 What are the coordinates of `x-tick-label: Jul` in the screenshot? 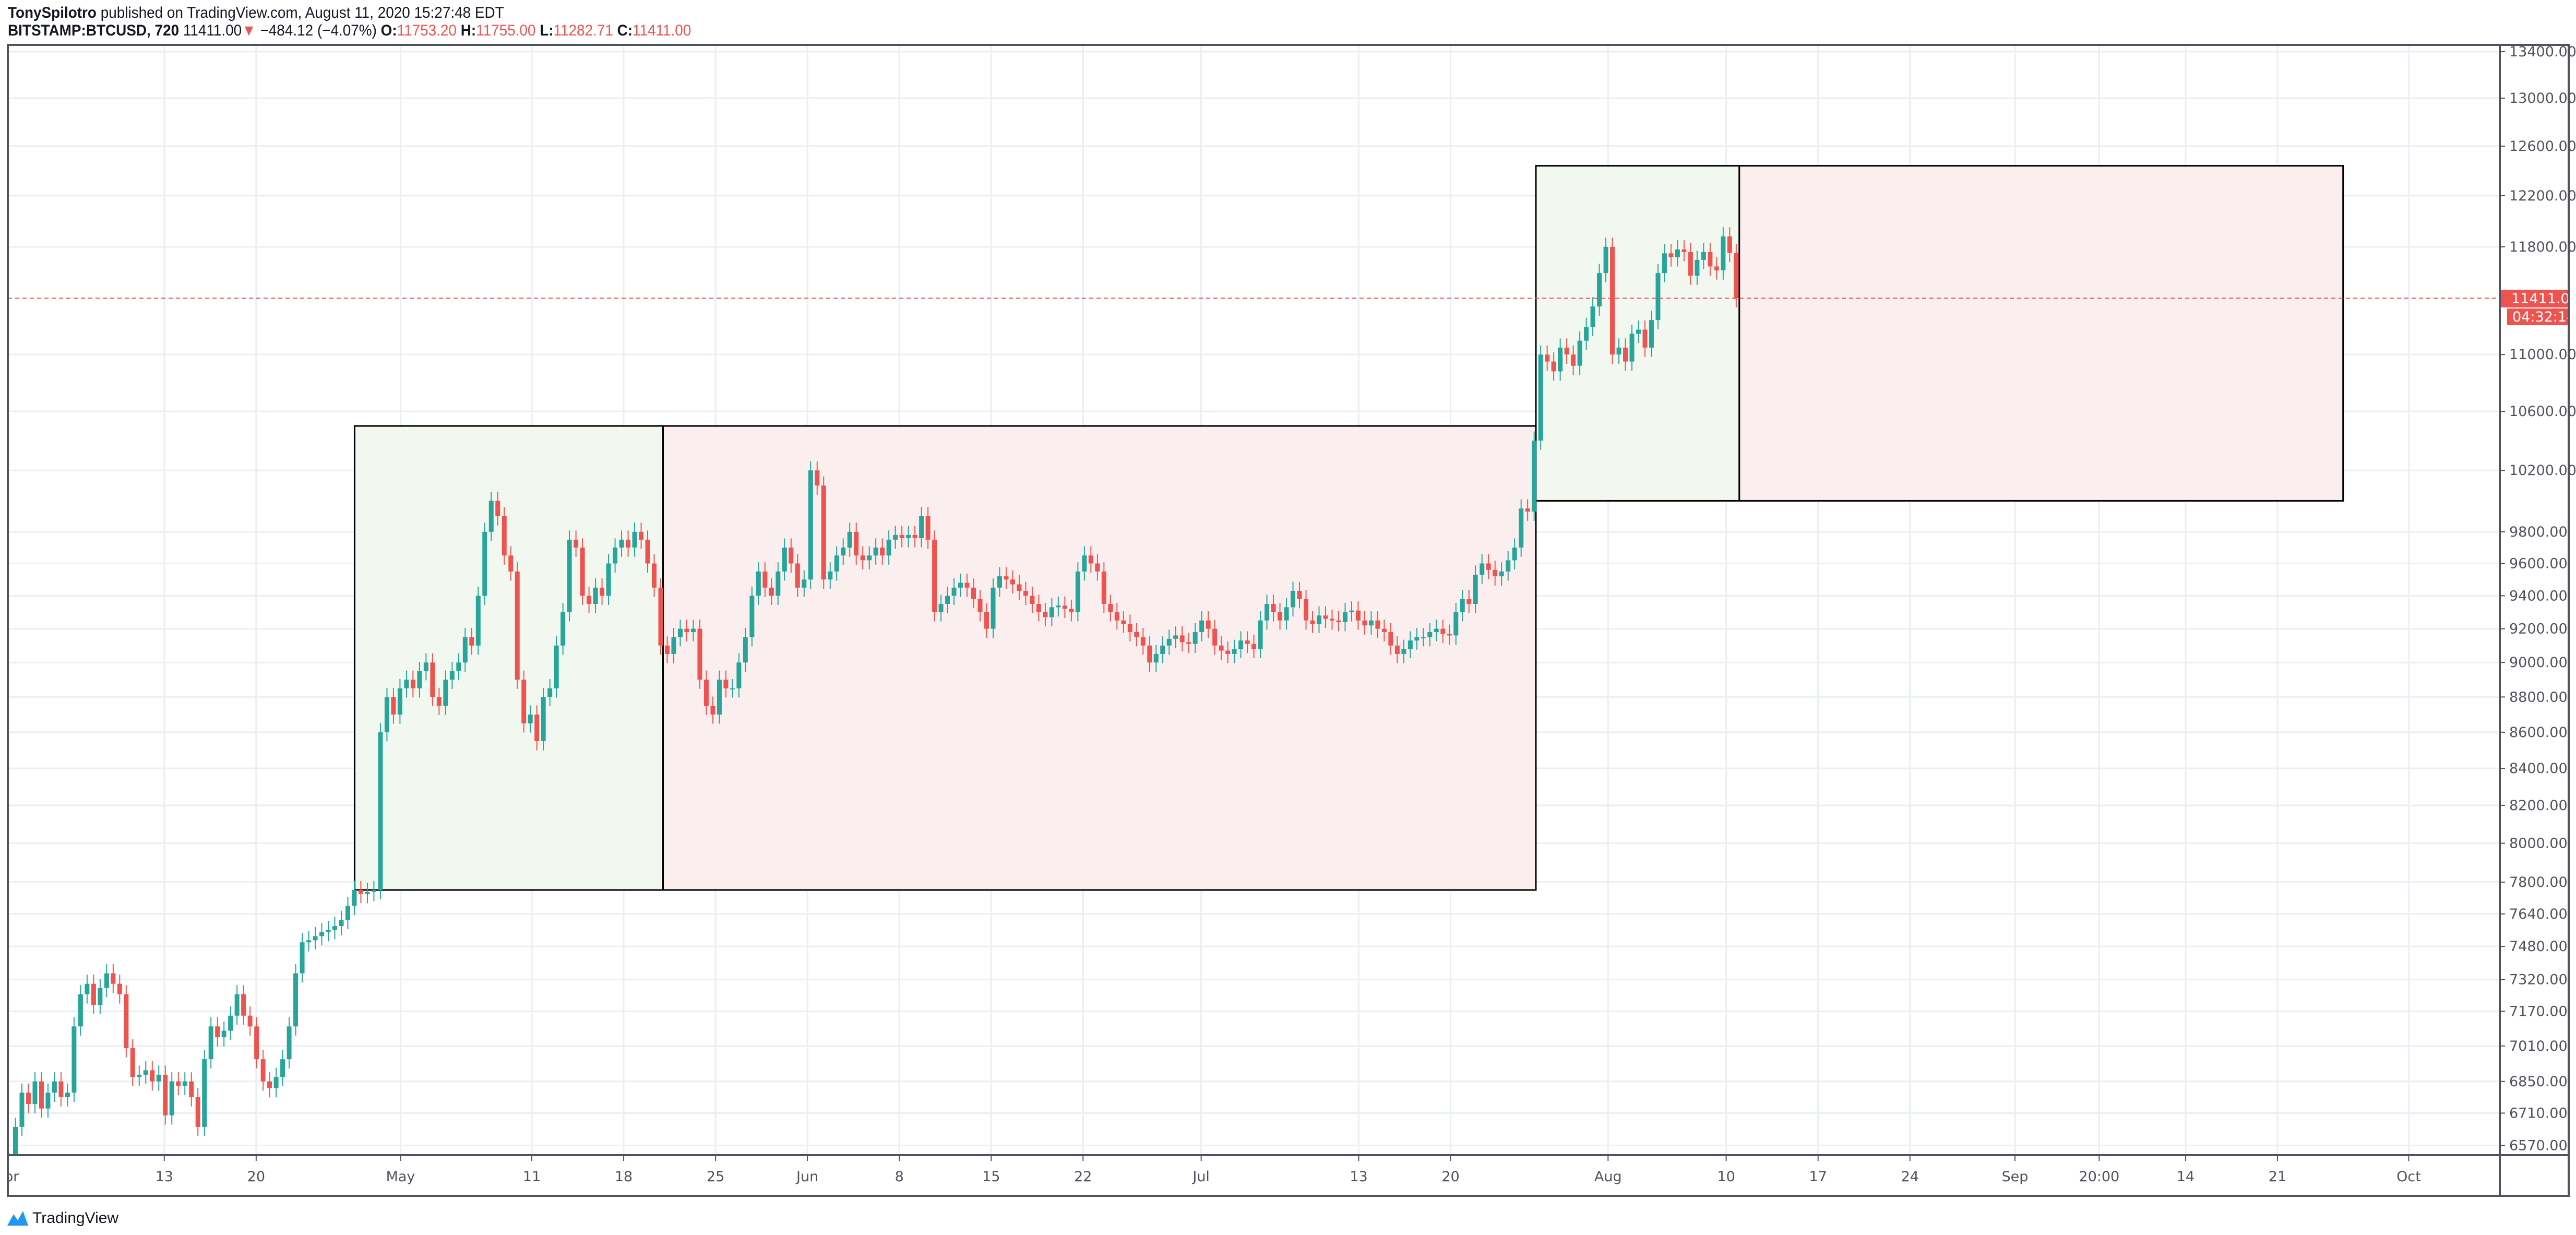 It's located at (1200, 1177).